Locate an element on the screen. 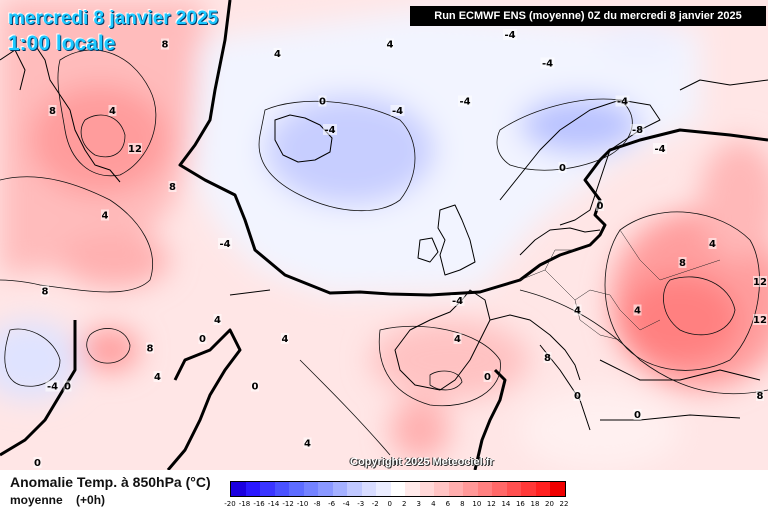 The image size is (768, 512). contour-label: -8 is located at coordinates (637, 130).